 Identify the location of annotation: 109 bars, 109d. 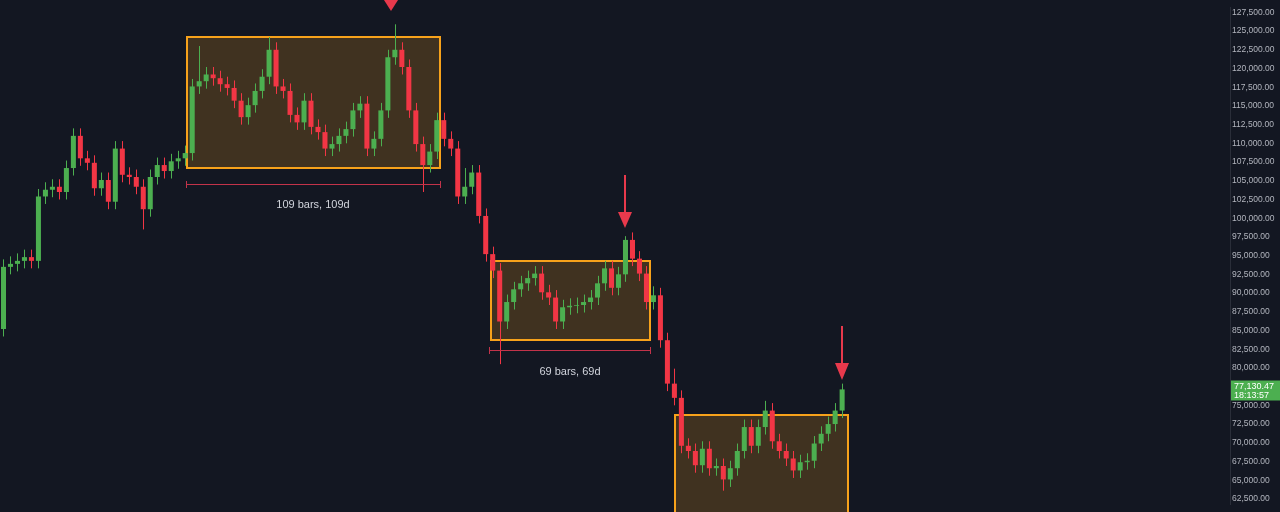
(313, 204).